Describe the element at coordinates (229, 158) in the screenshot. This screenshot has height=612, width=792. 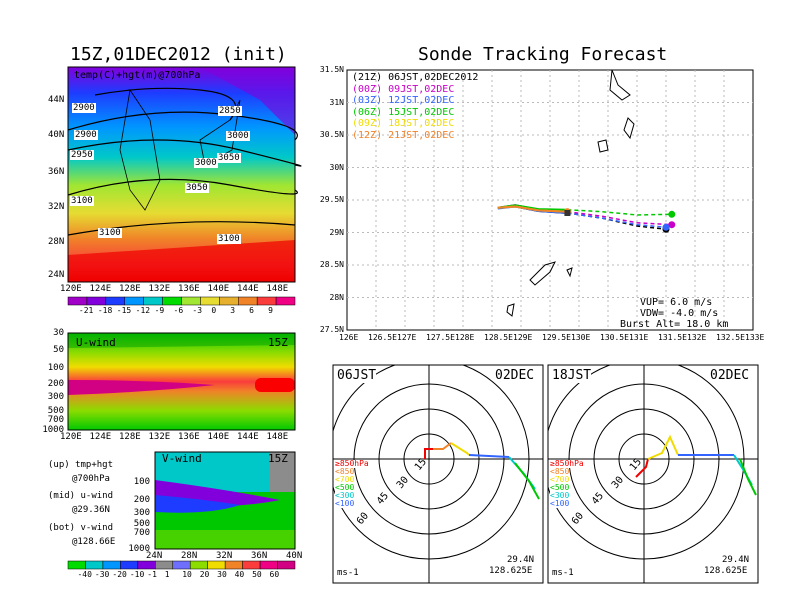
I see `contour-label: 3050` at that location.